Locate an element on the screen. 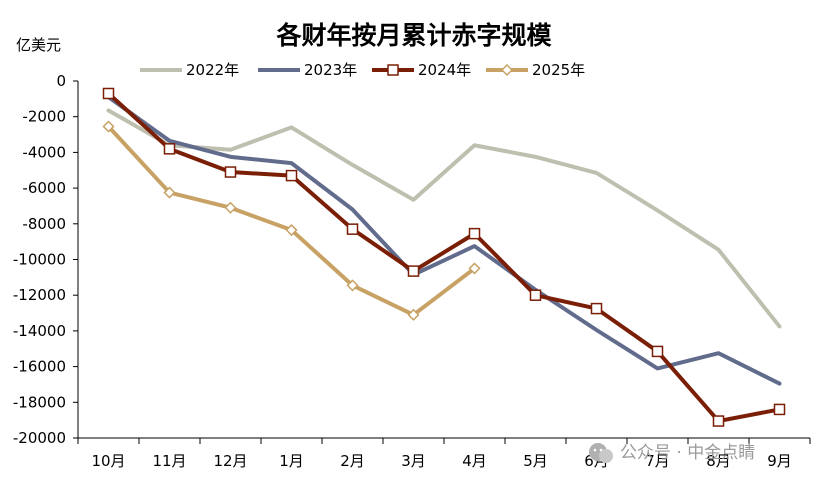 Image resolution: width=827 pixels, height=484 pixels. y-tick-label: 0 is located at coordinates (61, 81).